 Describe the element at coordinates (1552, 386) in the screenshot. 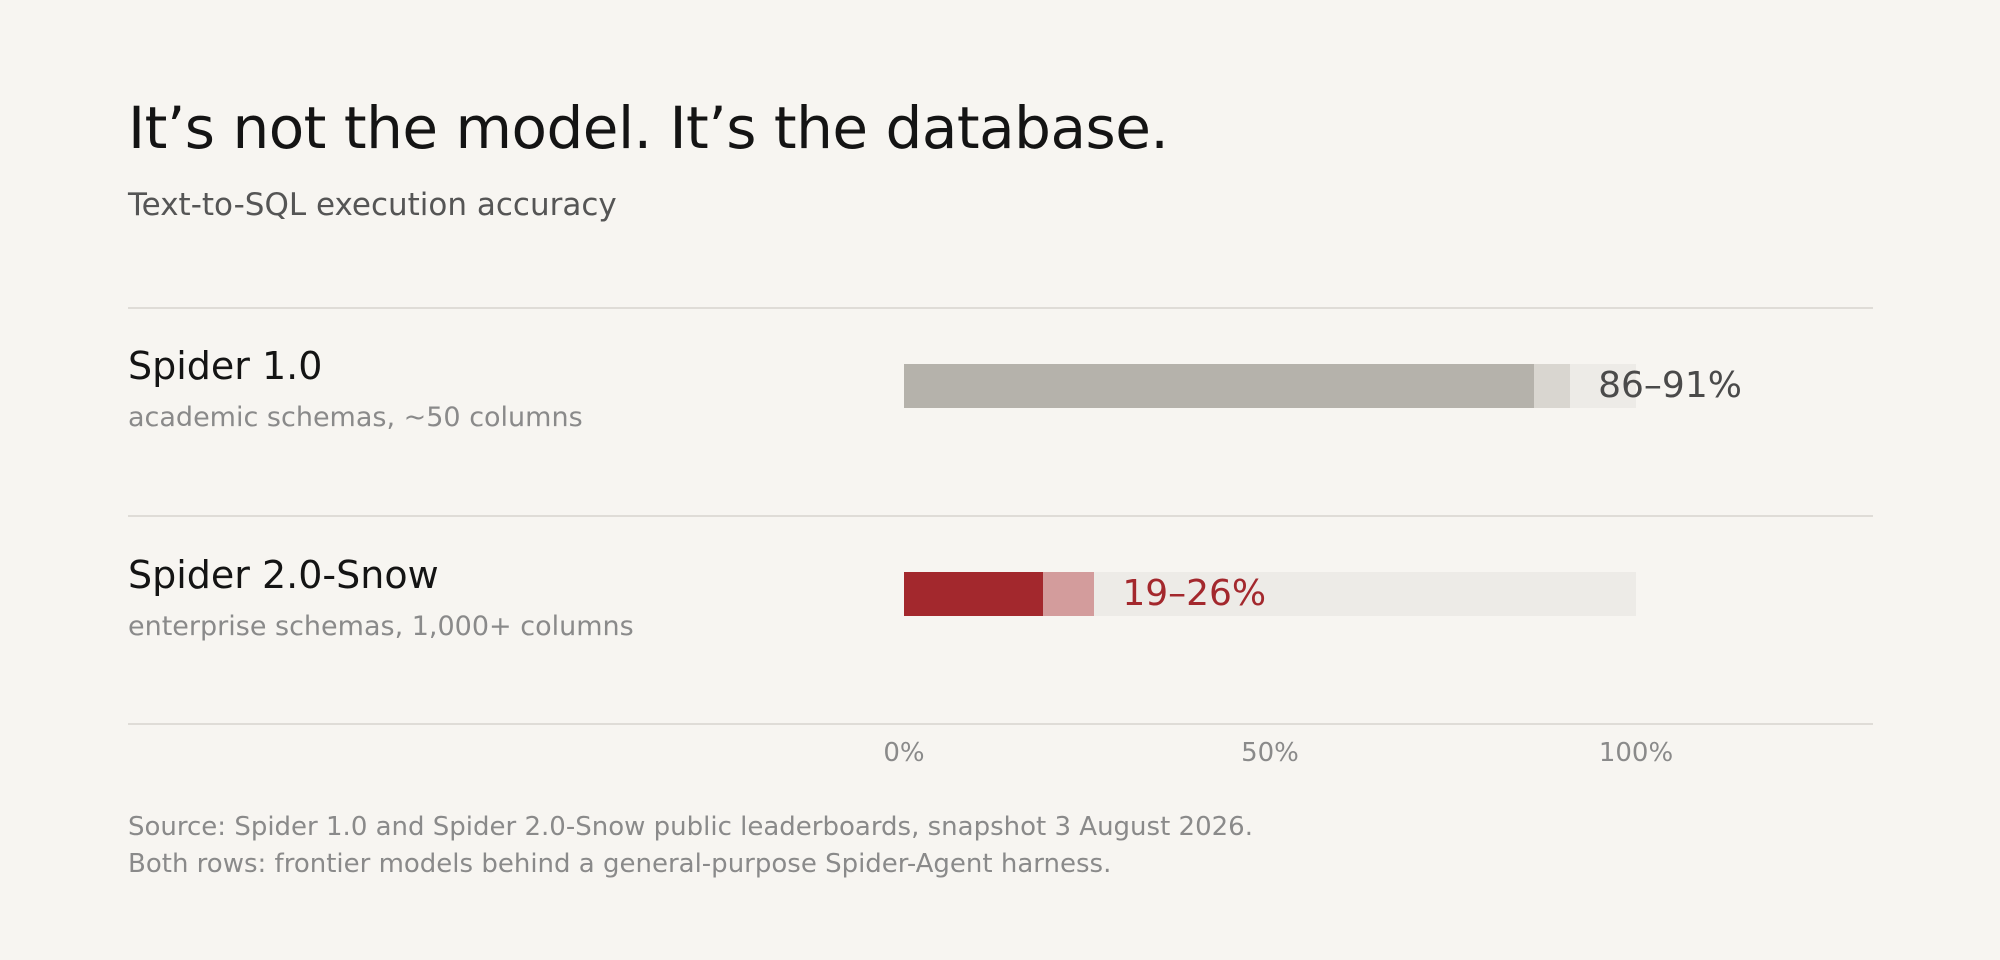

I see `bar-spider-1-range` at that location.